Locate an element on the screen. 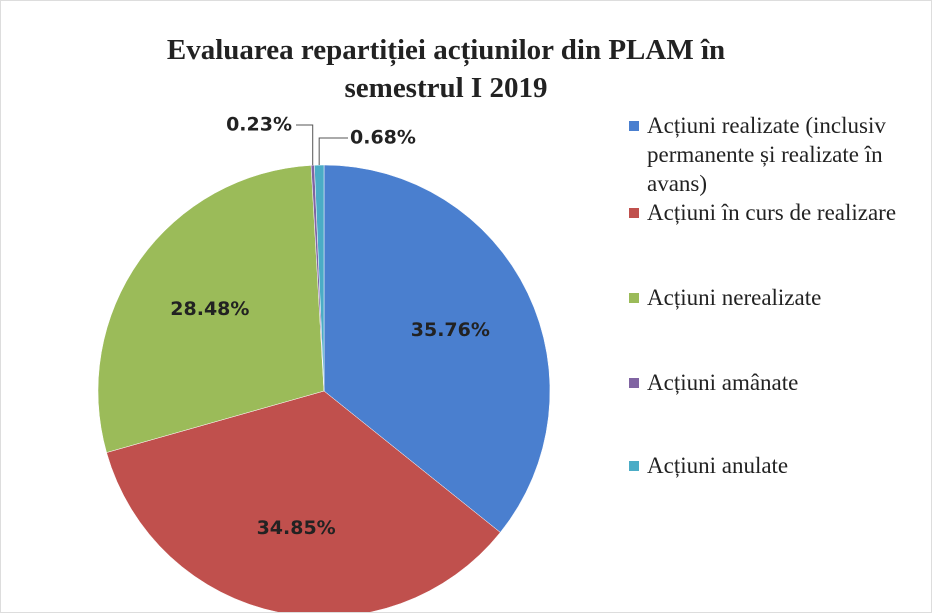 This screenshot has height=613, width=932. legend-entry: Acțiuni în curs de realizare is located at coordinates (780, 212).